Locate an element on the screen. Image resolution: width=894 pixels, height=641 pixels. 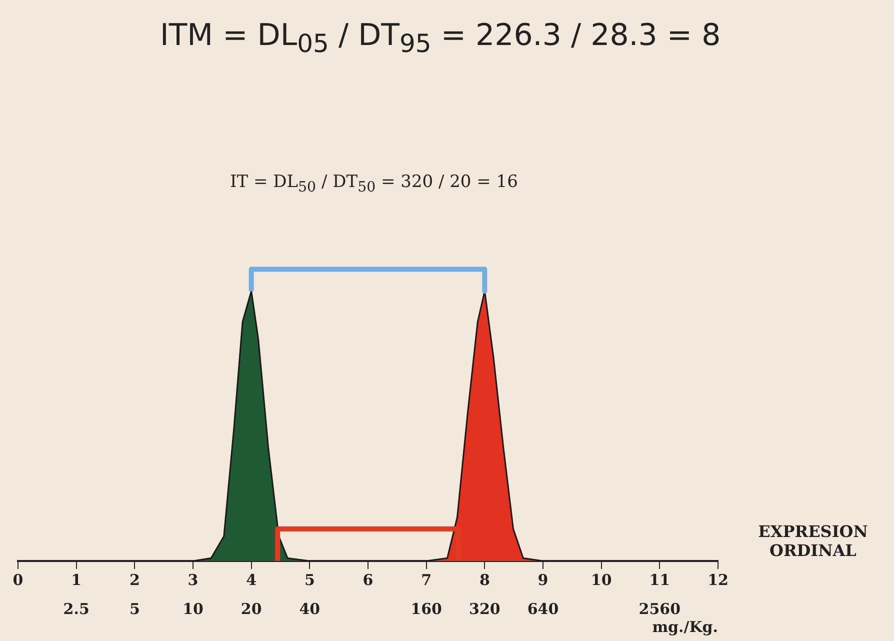
x-tick-label: 9 is located at coordinates (543, 579).